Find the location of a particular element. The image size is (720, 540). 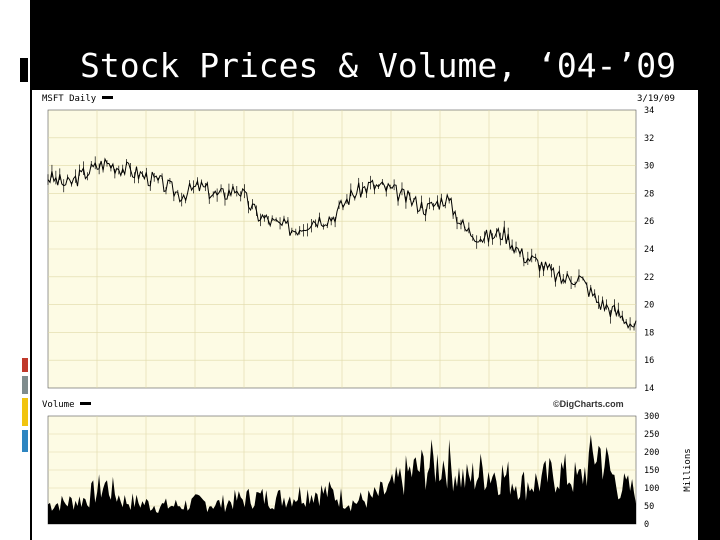

volume-unit-label: Millions is located at coordinates (688, 469).